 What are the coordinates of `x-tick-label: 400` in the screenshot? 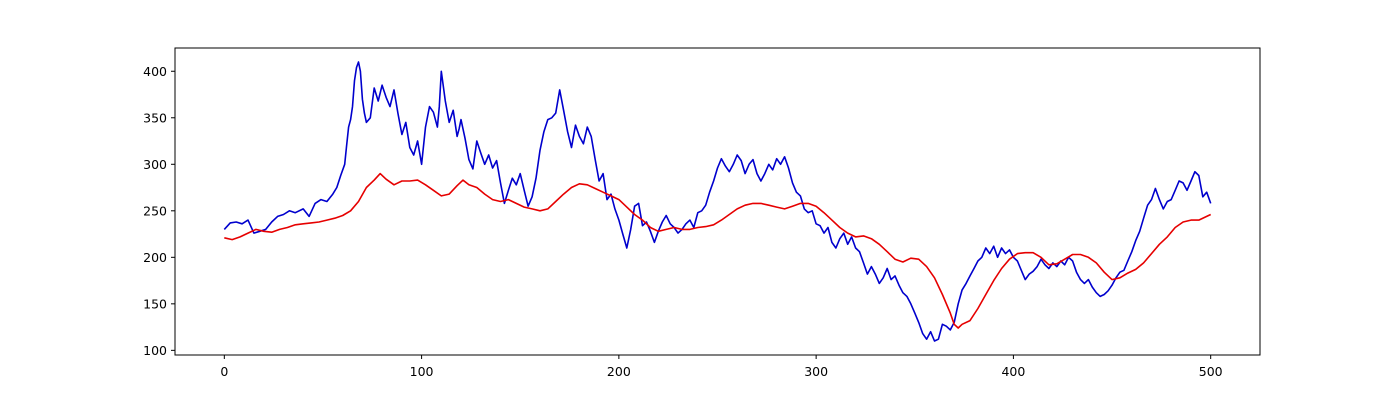 It's located at (1013, 371).